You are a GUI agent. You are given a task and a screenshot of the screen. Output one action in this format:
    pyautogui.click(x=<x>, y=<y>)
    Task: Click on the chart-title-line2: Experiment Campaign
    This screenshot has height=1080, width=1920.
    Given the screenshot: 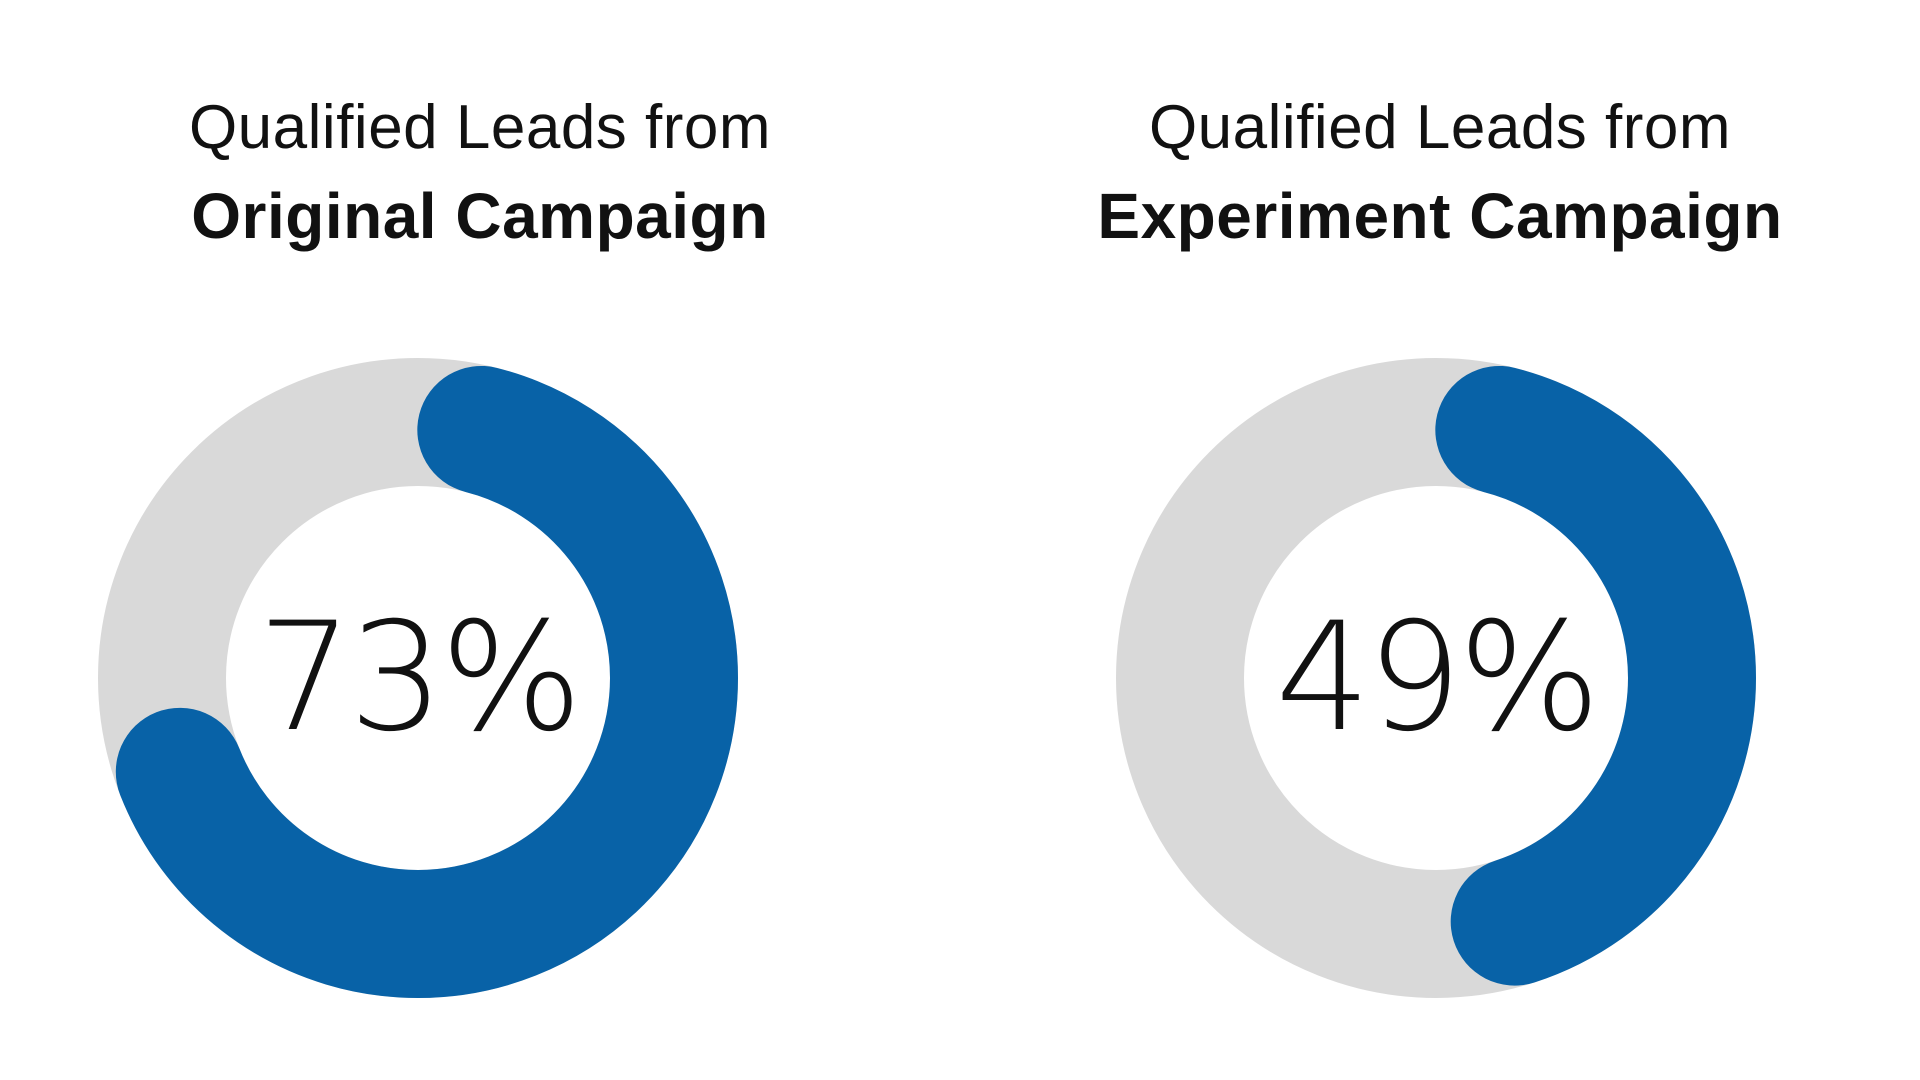 What is the action you would take?
    pyautogui.click(x=1440, y=216)
    